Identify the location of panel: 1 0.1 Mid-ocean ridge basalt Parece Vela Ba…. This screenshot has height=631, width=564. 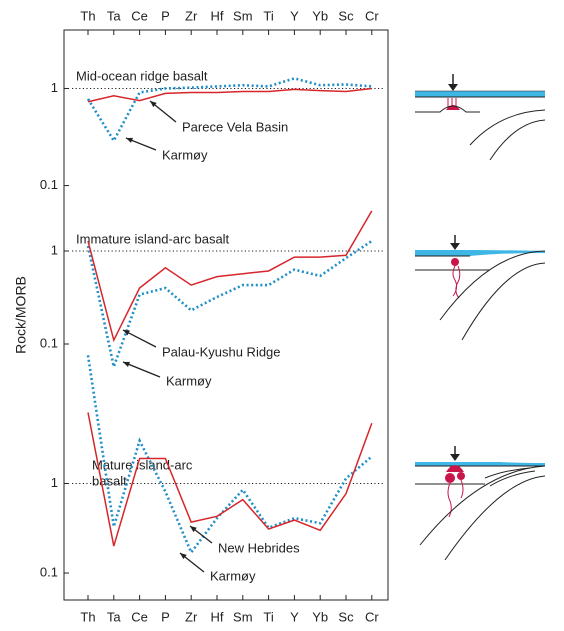
(212, 130).